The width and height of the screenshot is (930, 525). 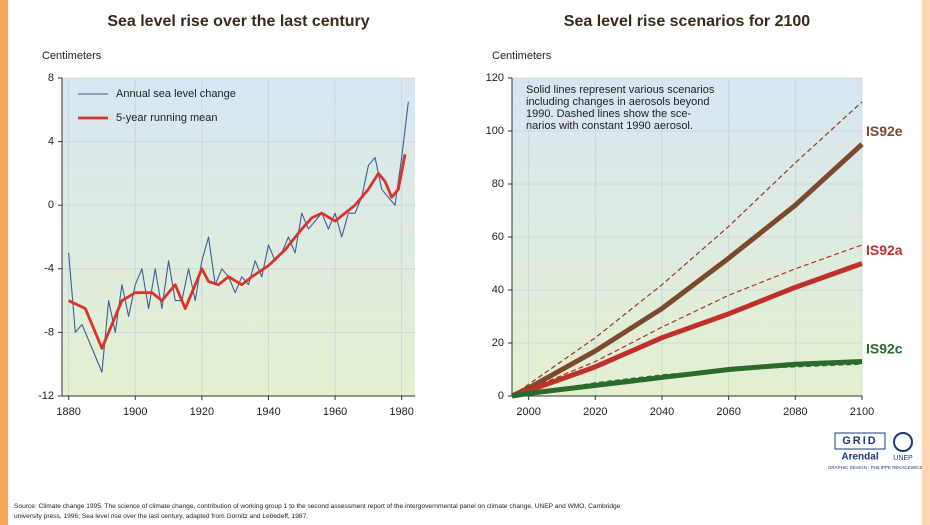 What do you see at coordinates (135, 412) in the screenshot?
I see `x-tick-label: 1900` at bounding box center [135, 412].